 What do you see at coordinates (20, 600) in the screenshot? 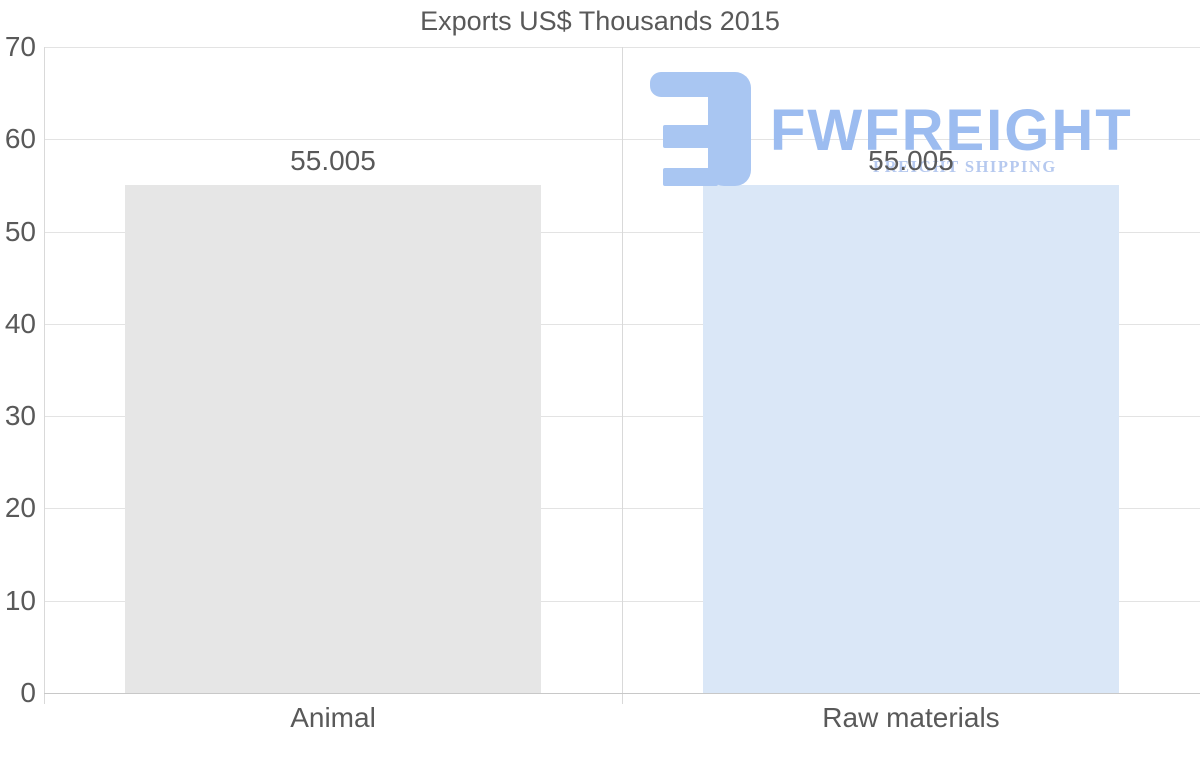
I see `y-tick-label-10: 10` at bounding box center [20, 600].